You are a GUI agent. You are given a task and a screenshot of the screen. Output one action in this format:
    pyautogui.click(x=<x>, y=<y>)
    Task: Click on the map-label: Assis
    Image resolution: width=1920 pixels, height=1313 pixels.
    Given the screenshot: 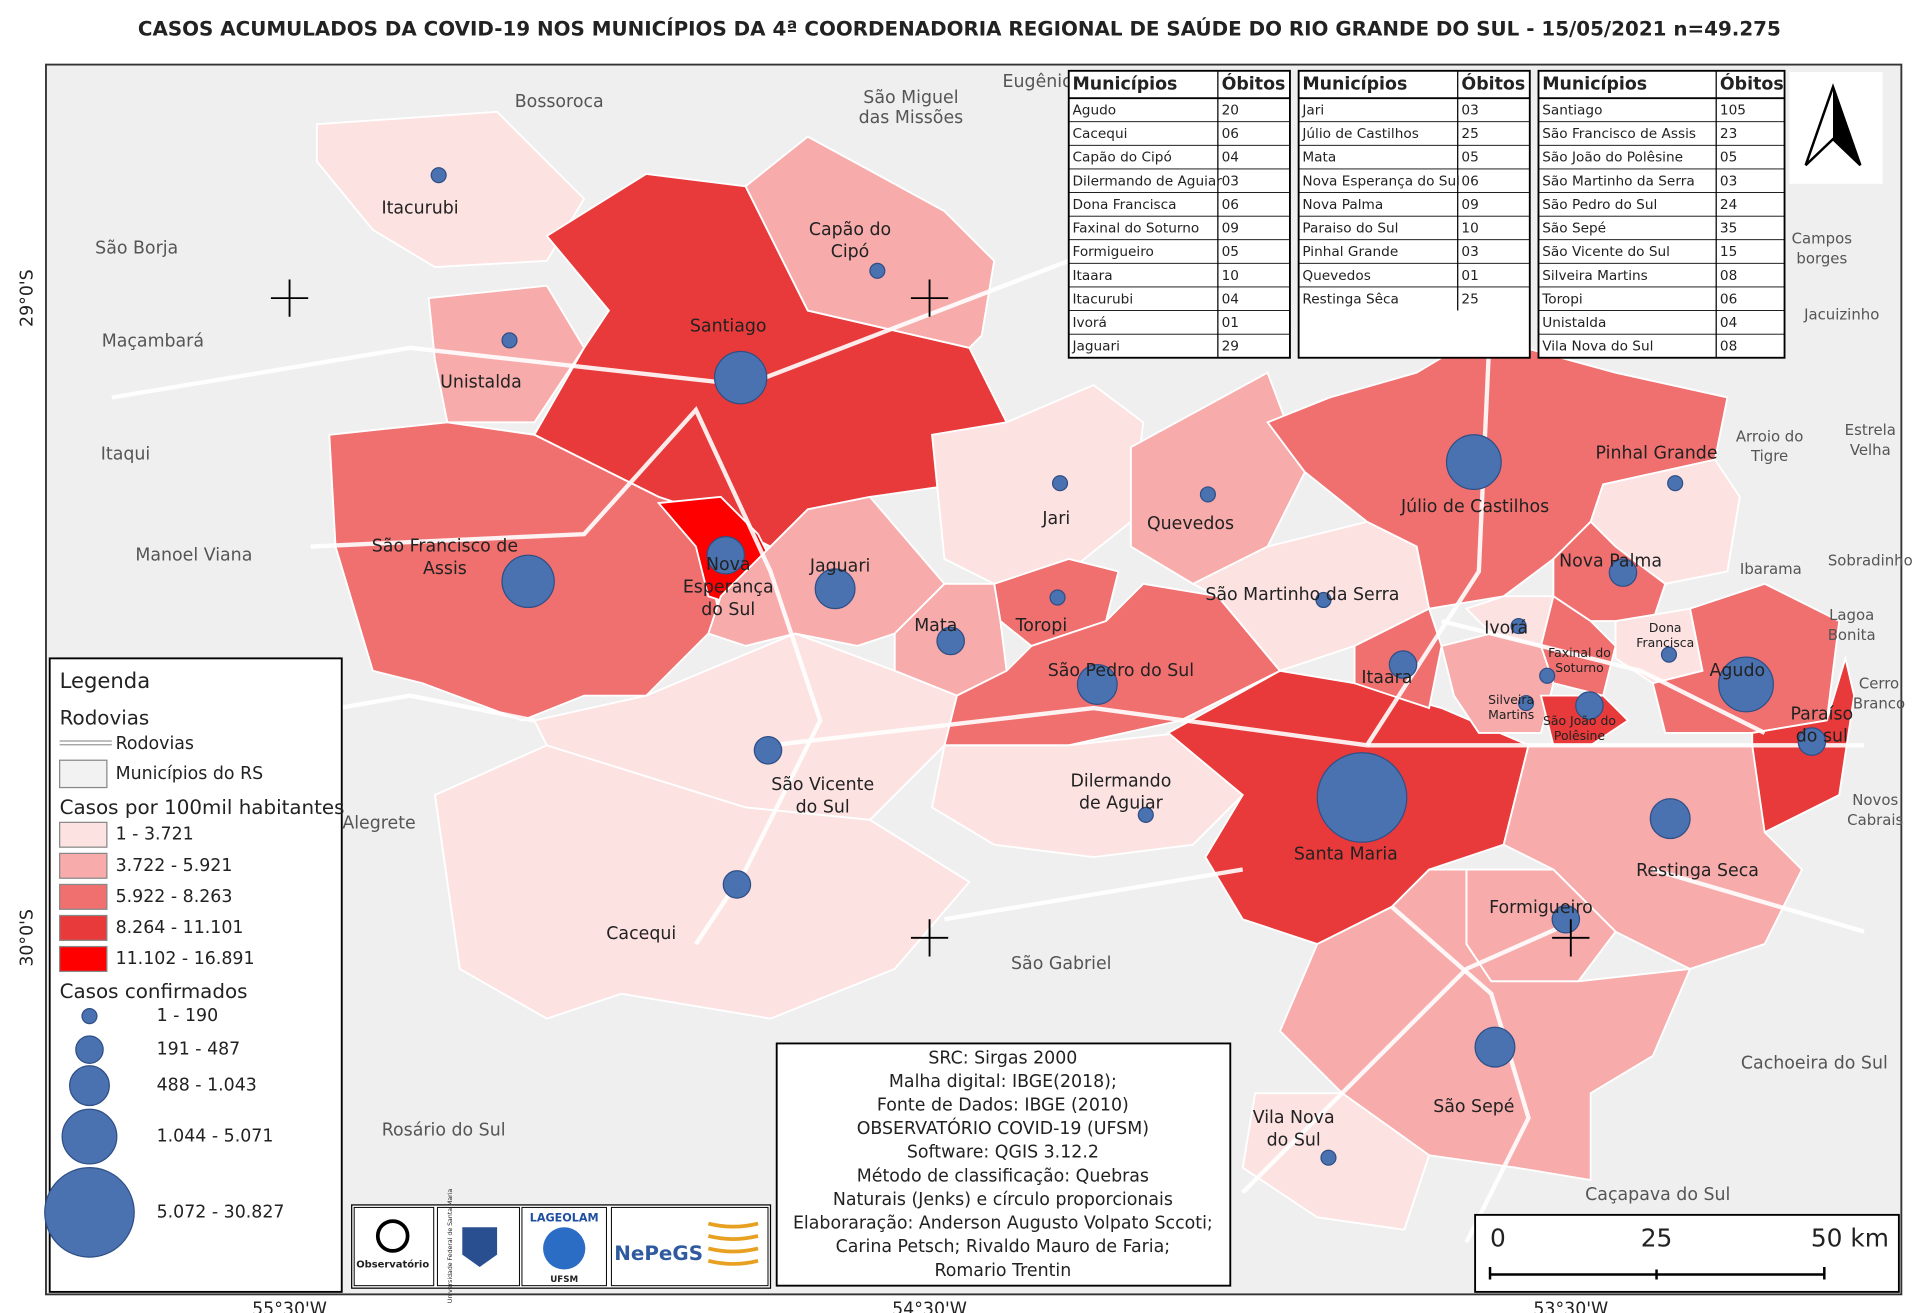 What is the action you would take?
    pyautogui.click(x=445, y=569)
    